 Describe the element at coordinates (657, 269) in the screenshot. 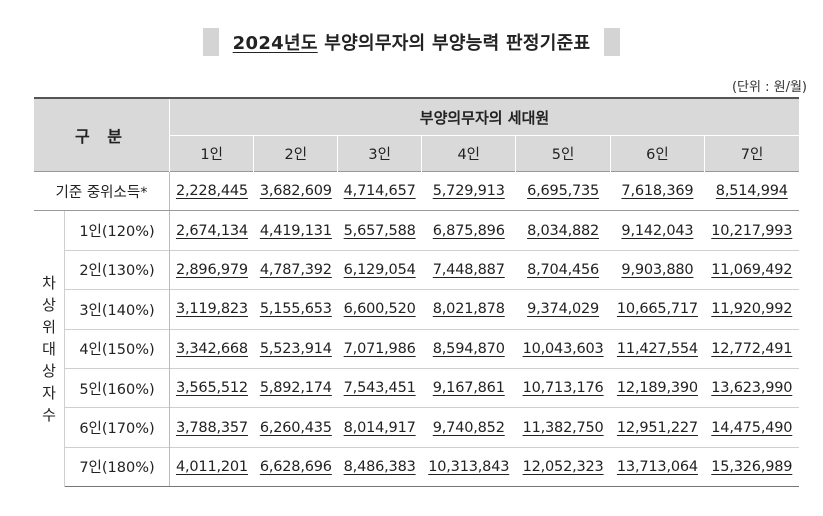

I see `table-cell: 9,903,880` at that location.